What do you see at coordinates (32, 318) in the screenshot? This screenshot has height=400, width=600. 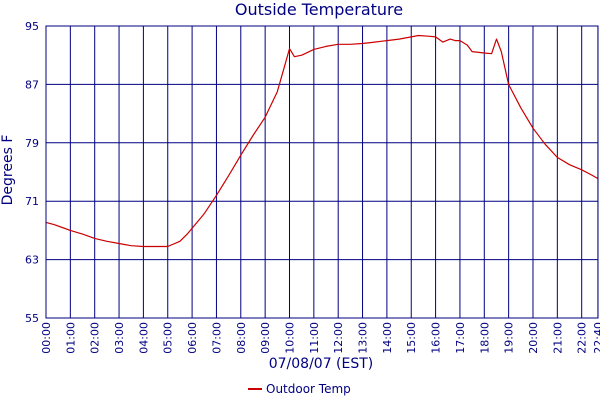 I see `y-tick-label: 55` at bounding box center [32, 318].